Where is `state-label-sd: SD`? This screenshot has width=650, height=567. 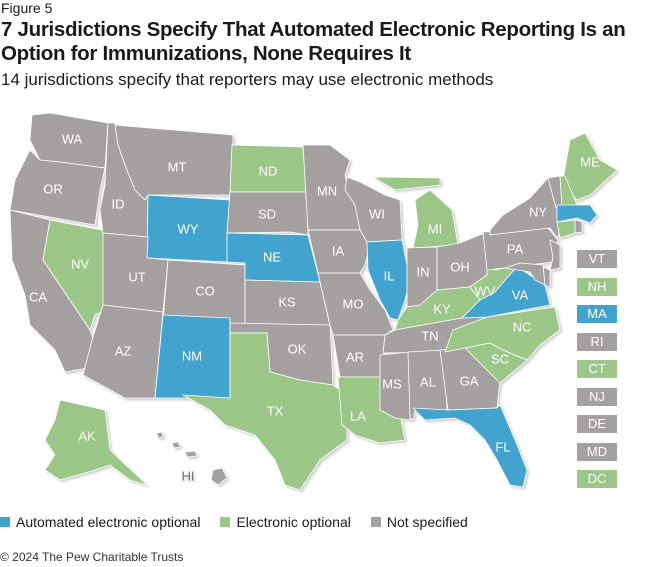 state-label-sd: SD is located at coordinates (267, 213).